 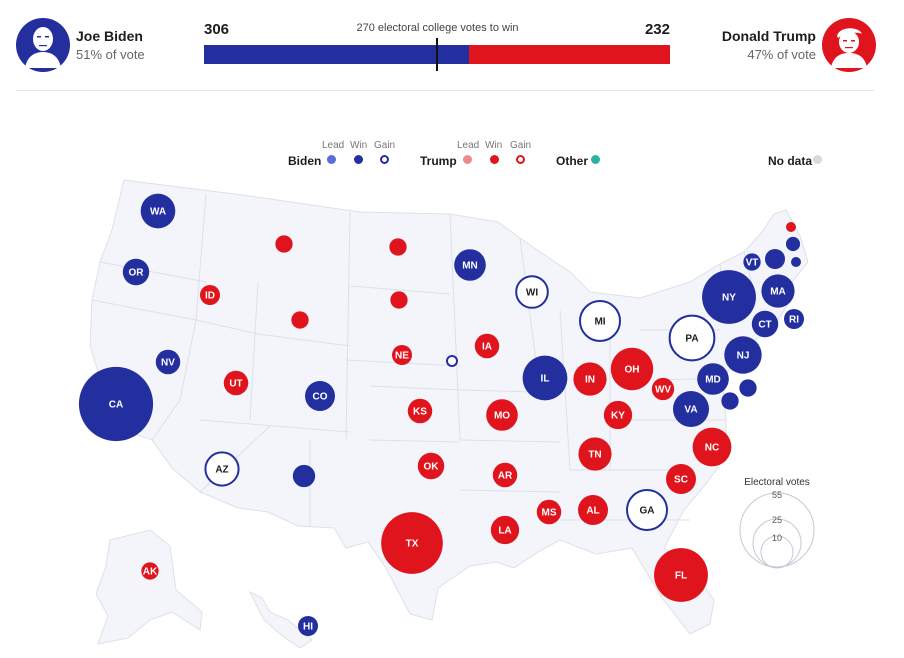 What do you see at coordinates (777, 482) in the screenshot?
I see `electoral-key-title: Electoral votes` at bounding box center [777, 482].